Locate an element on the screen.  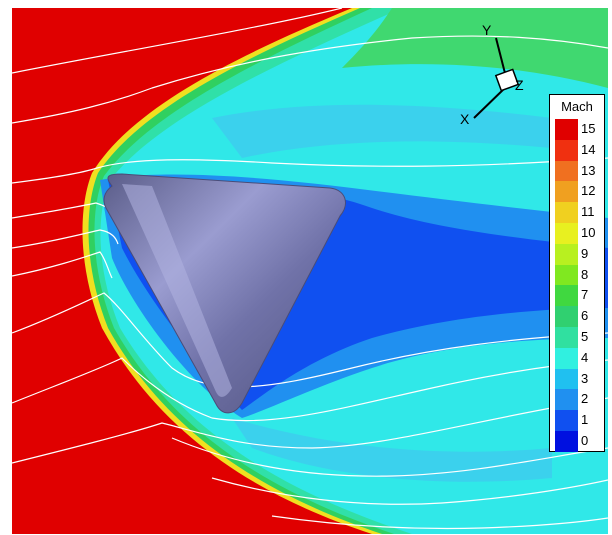
capsule-highlight is located at coordinates (177, 290).